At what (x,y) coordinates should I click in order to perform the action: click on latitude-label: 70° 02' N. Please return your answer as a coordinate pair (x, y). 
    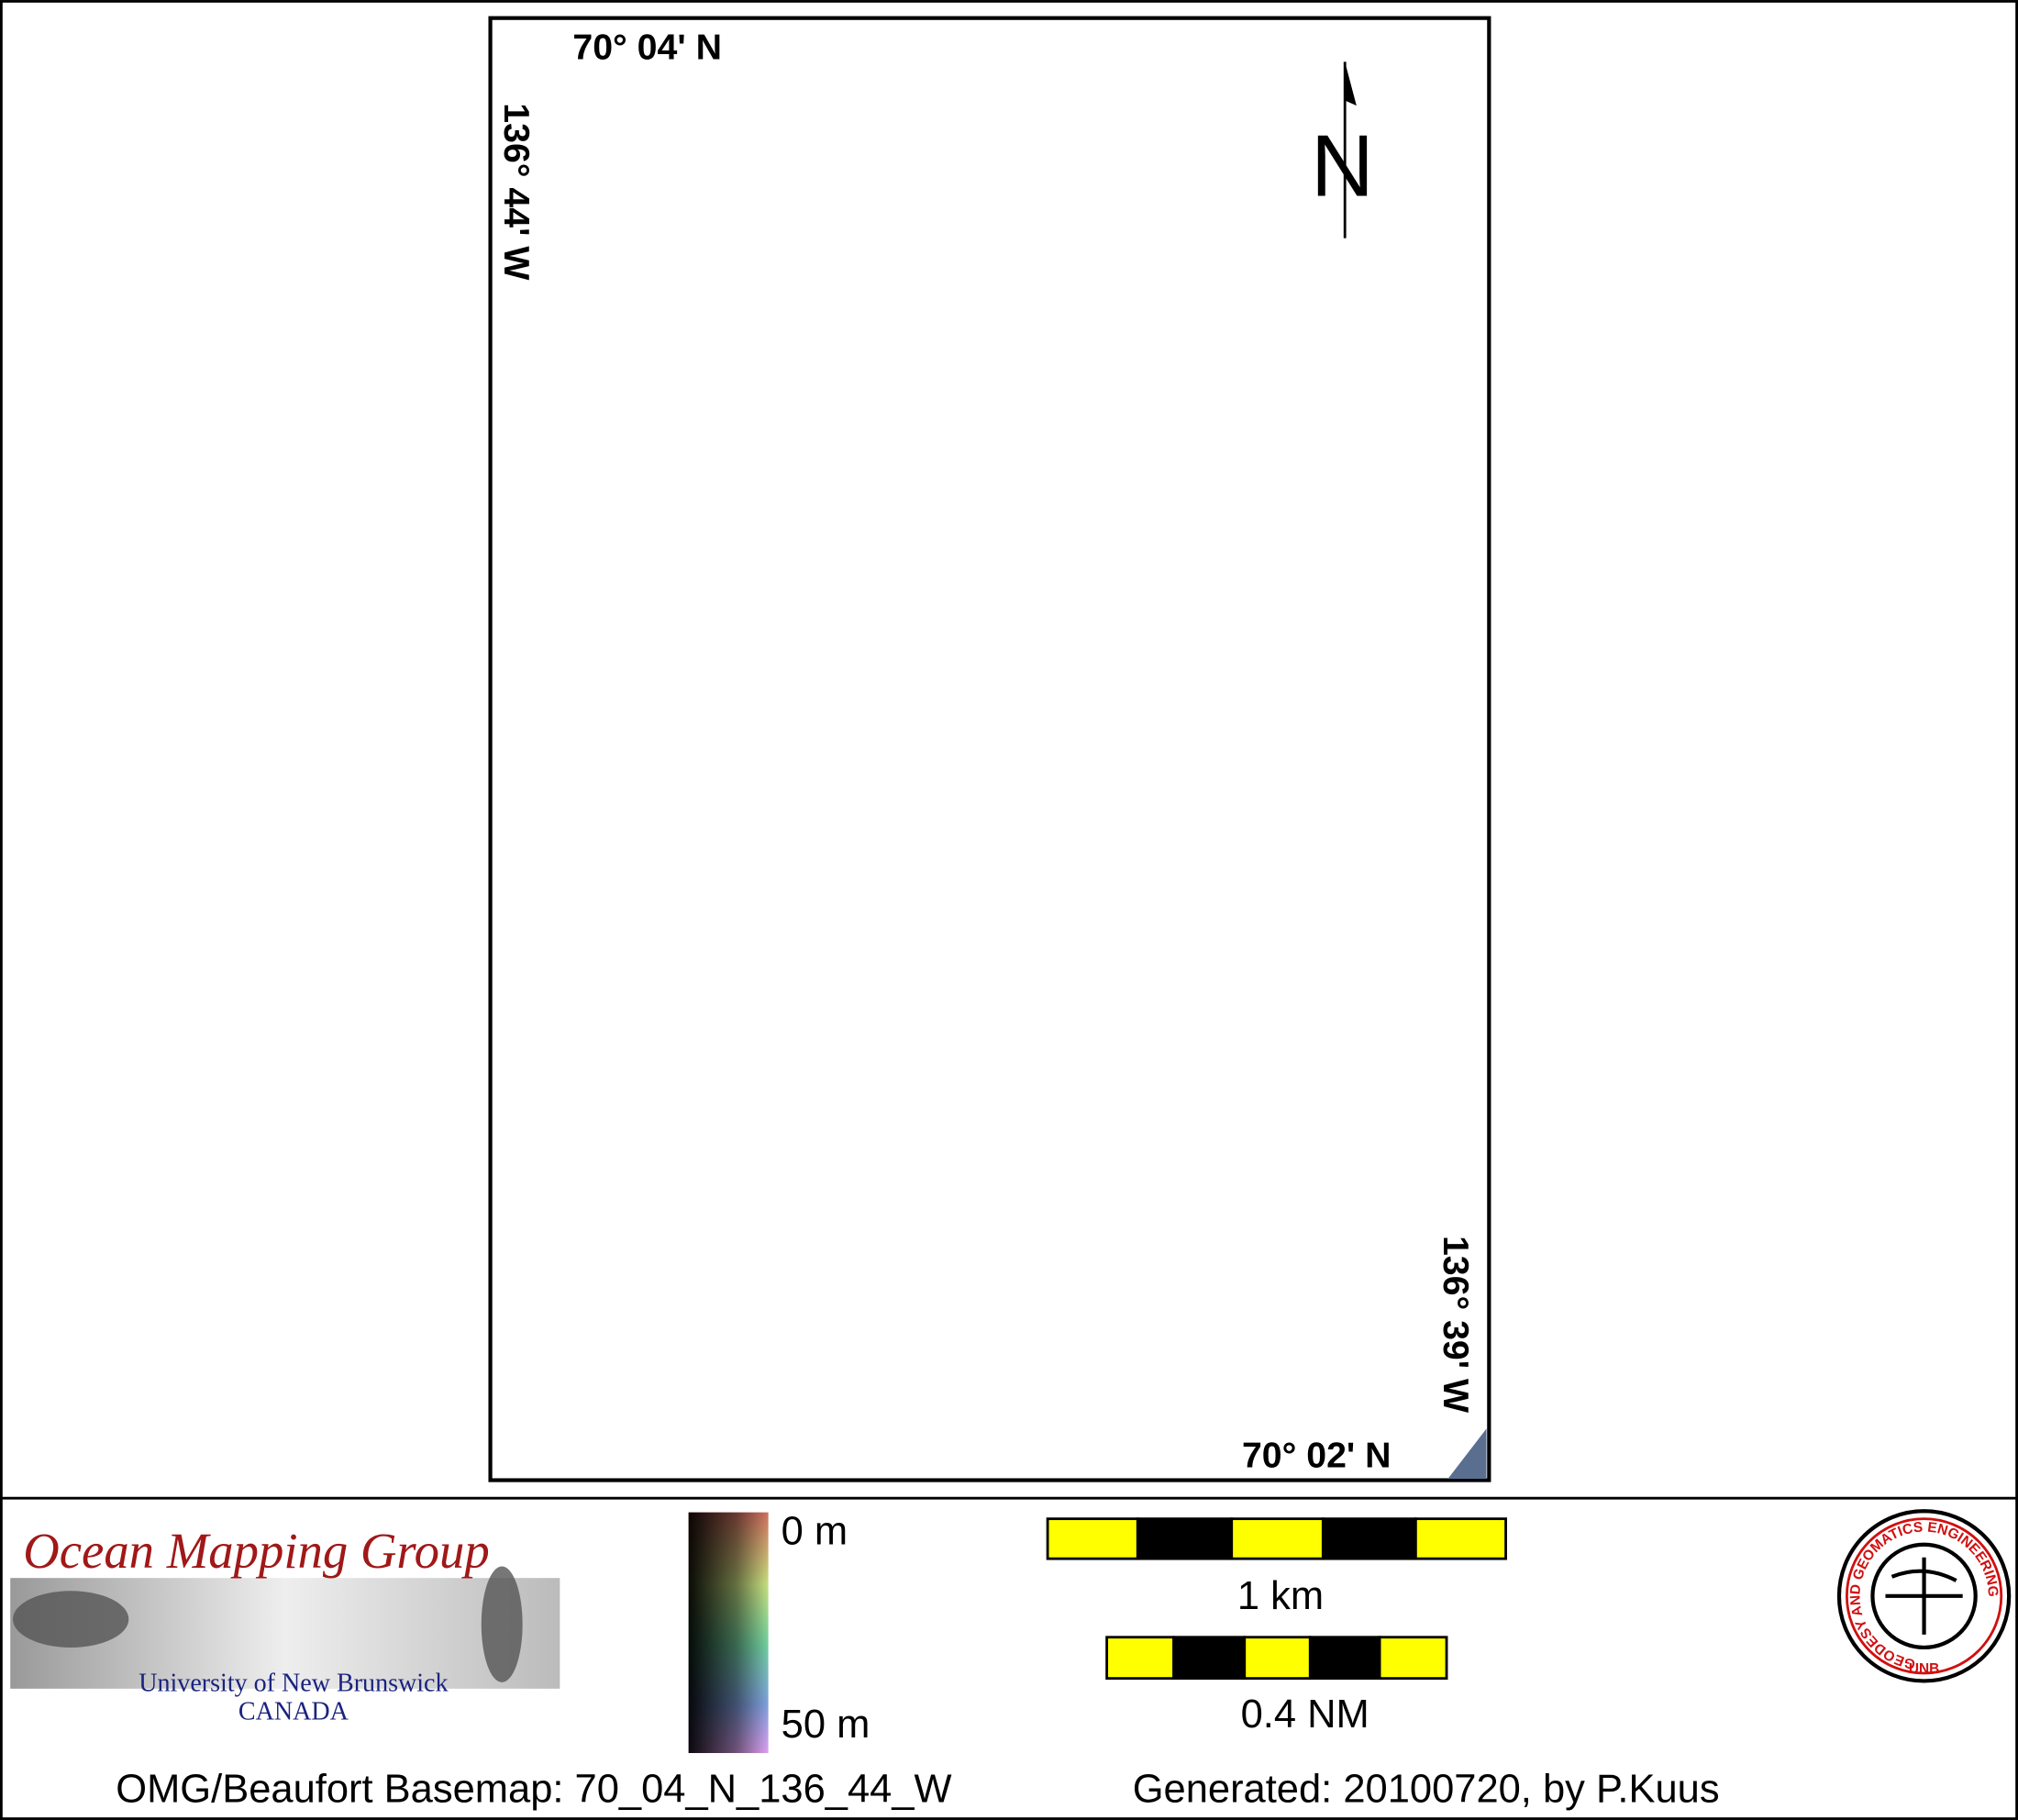
    Looking at the image, I should click on (1317, 1456).